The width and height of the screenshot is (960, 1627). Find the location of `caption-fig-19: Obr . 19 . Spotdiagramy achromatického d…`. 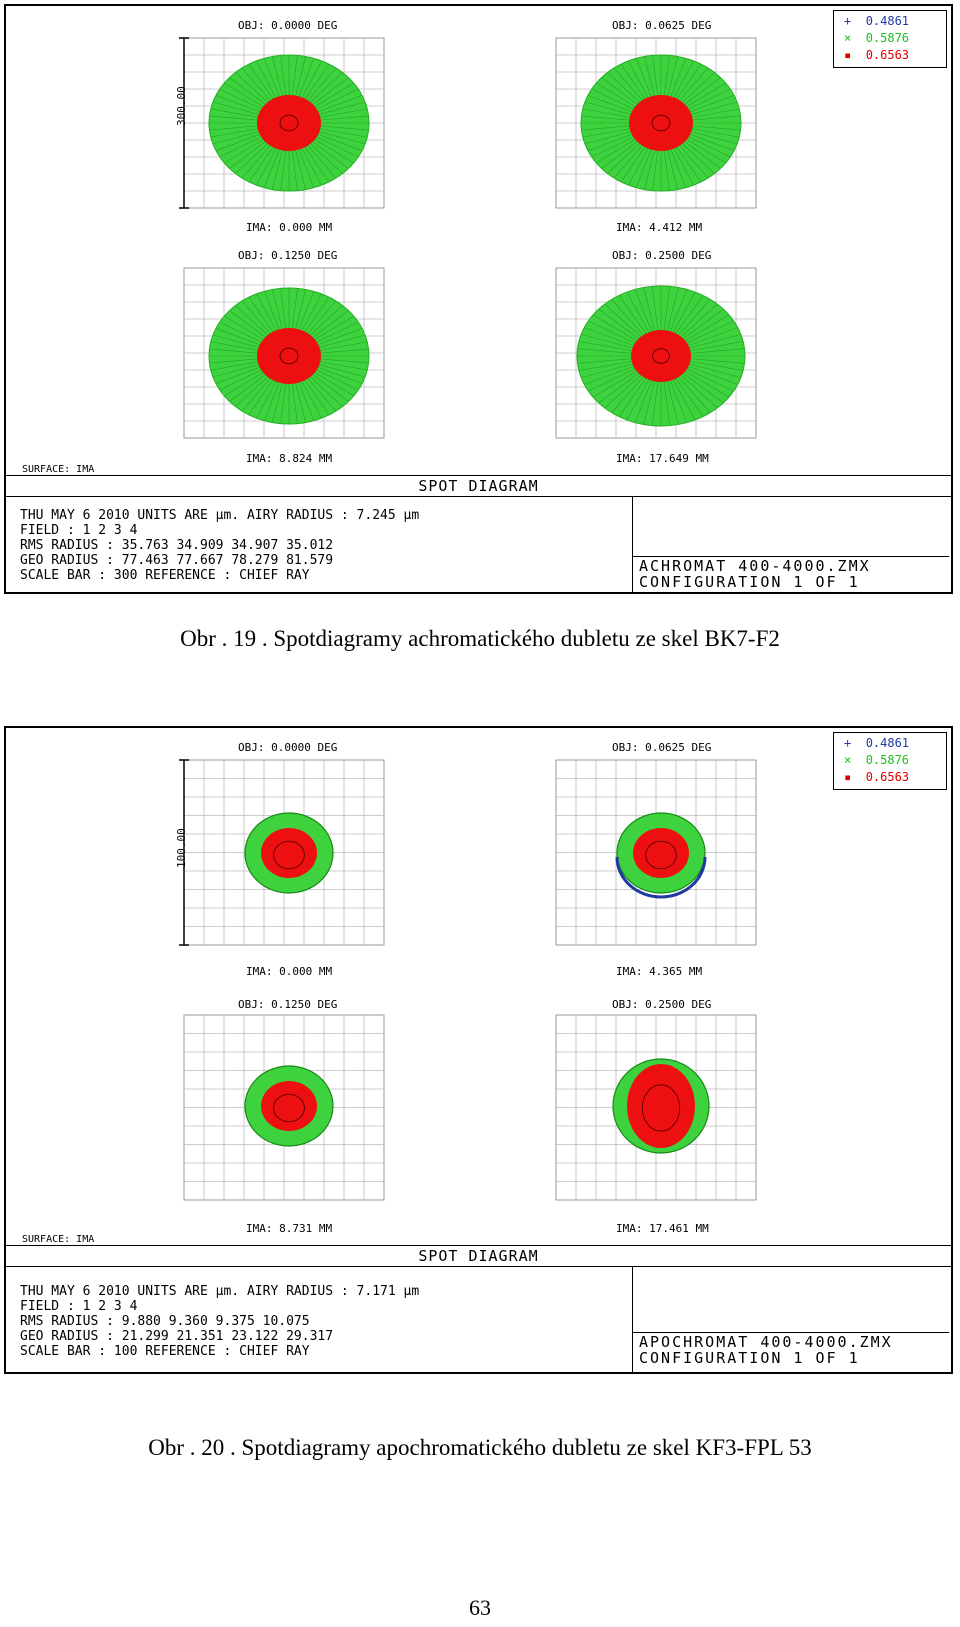

caption-fig-19: Obr . 19 . Spotdiagramy achromatického d… is located at coordinates (480, 638).